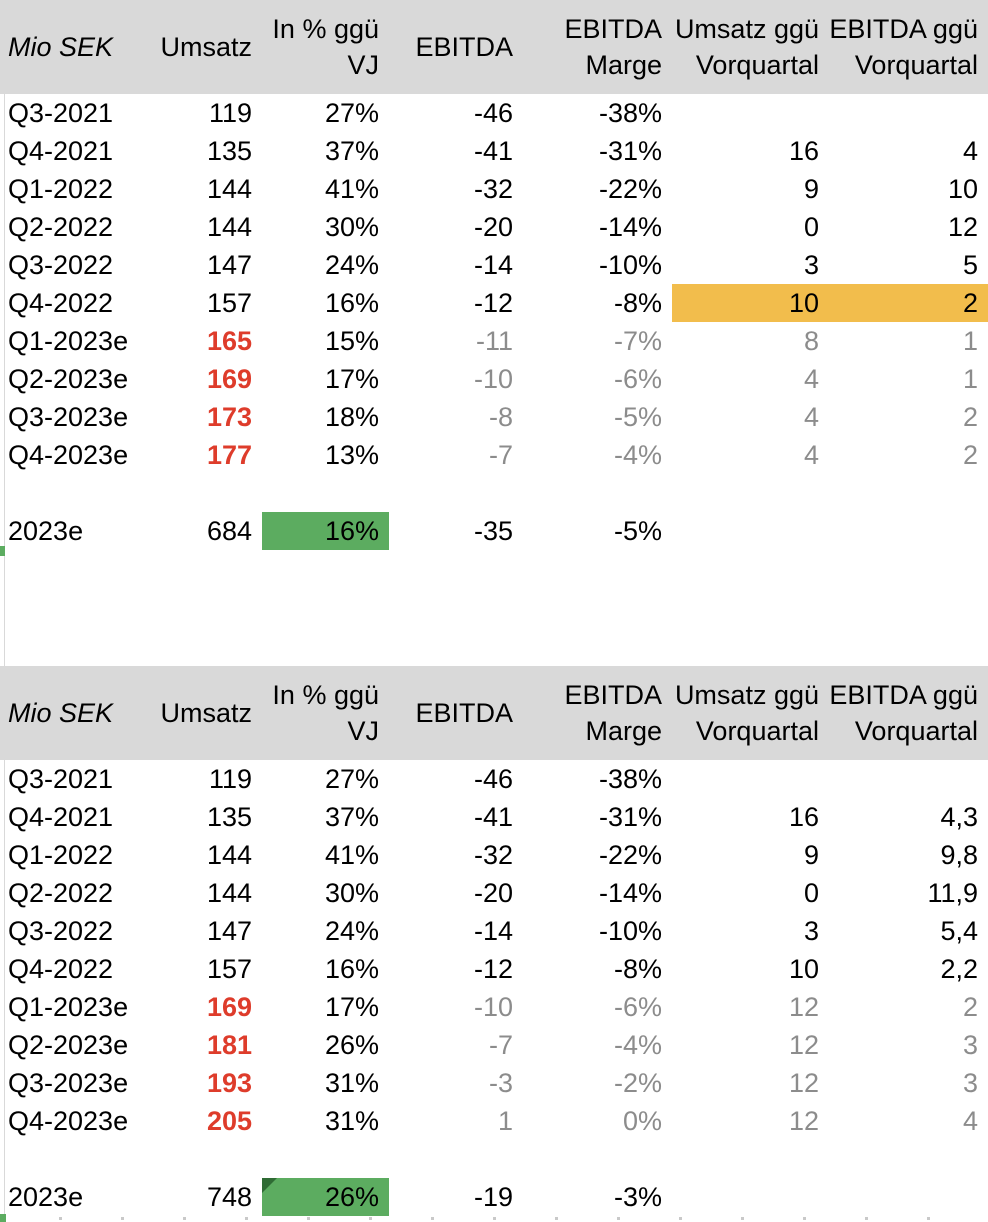 The image size is (988, 1222). I want to click on cell-umsatz: 177, so click(229, 455).